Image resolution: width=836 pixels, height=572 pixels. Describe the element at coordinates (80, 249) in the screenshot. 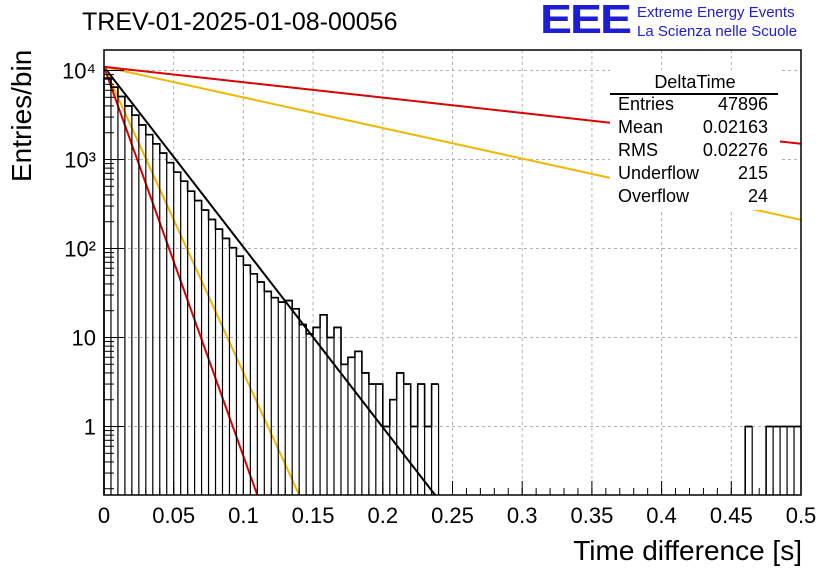

I see `y-tick-label: 10²` at that location.